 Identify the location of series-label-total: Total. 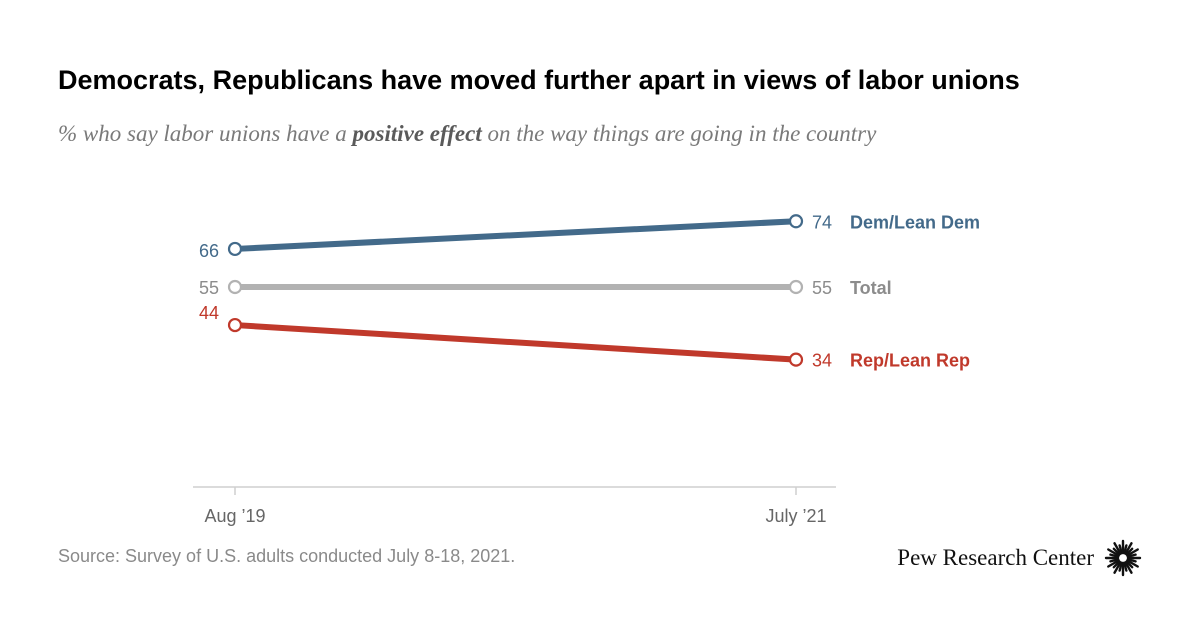
(871, 288).